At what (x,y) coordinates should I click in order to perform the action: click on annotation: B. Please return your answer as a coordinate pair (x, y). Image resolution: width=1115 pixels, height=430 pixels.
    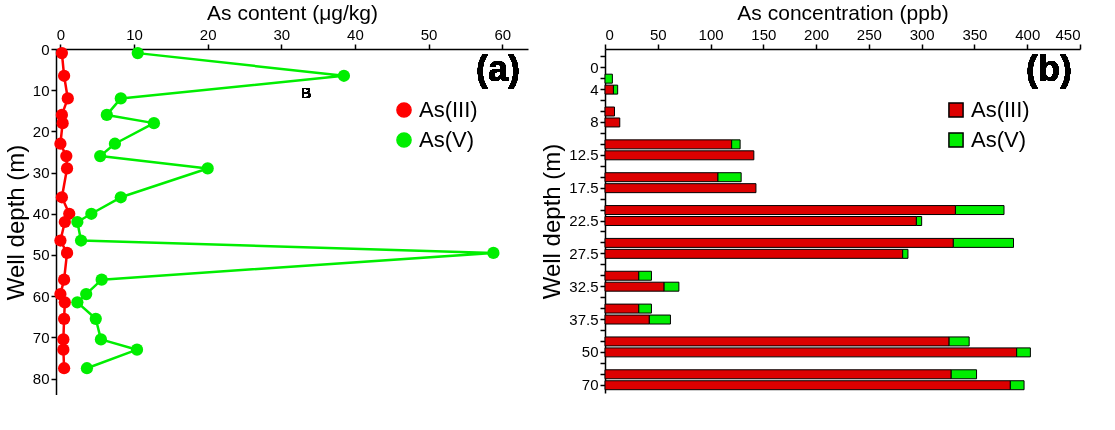
    Looking at the image, I should click on (306, 92).